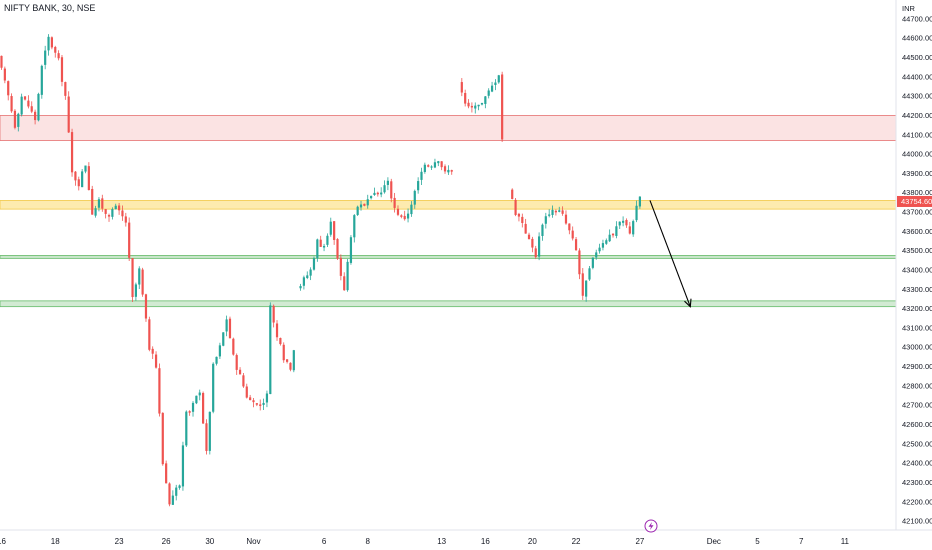  What do you see at coordinates (651, 526) in the screenshot?
I see `lightning-bolt-icon` at bounding box center [651, 526].